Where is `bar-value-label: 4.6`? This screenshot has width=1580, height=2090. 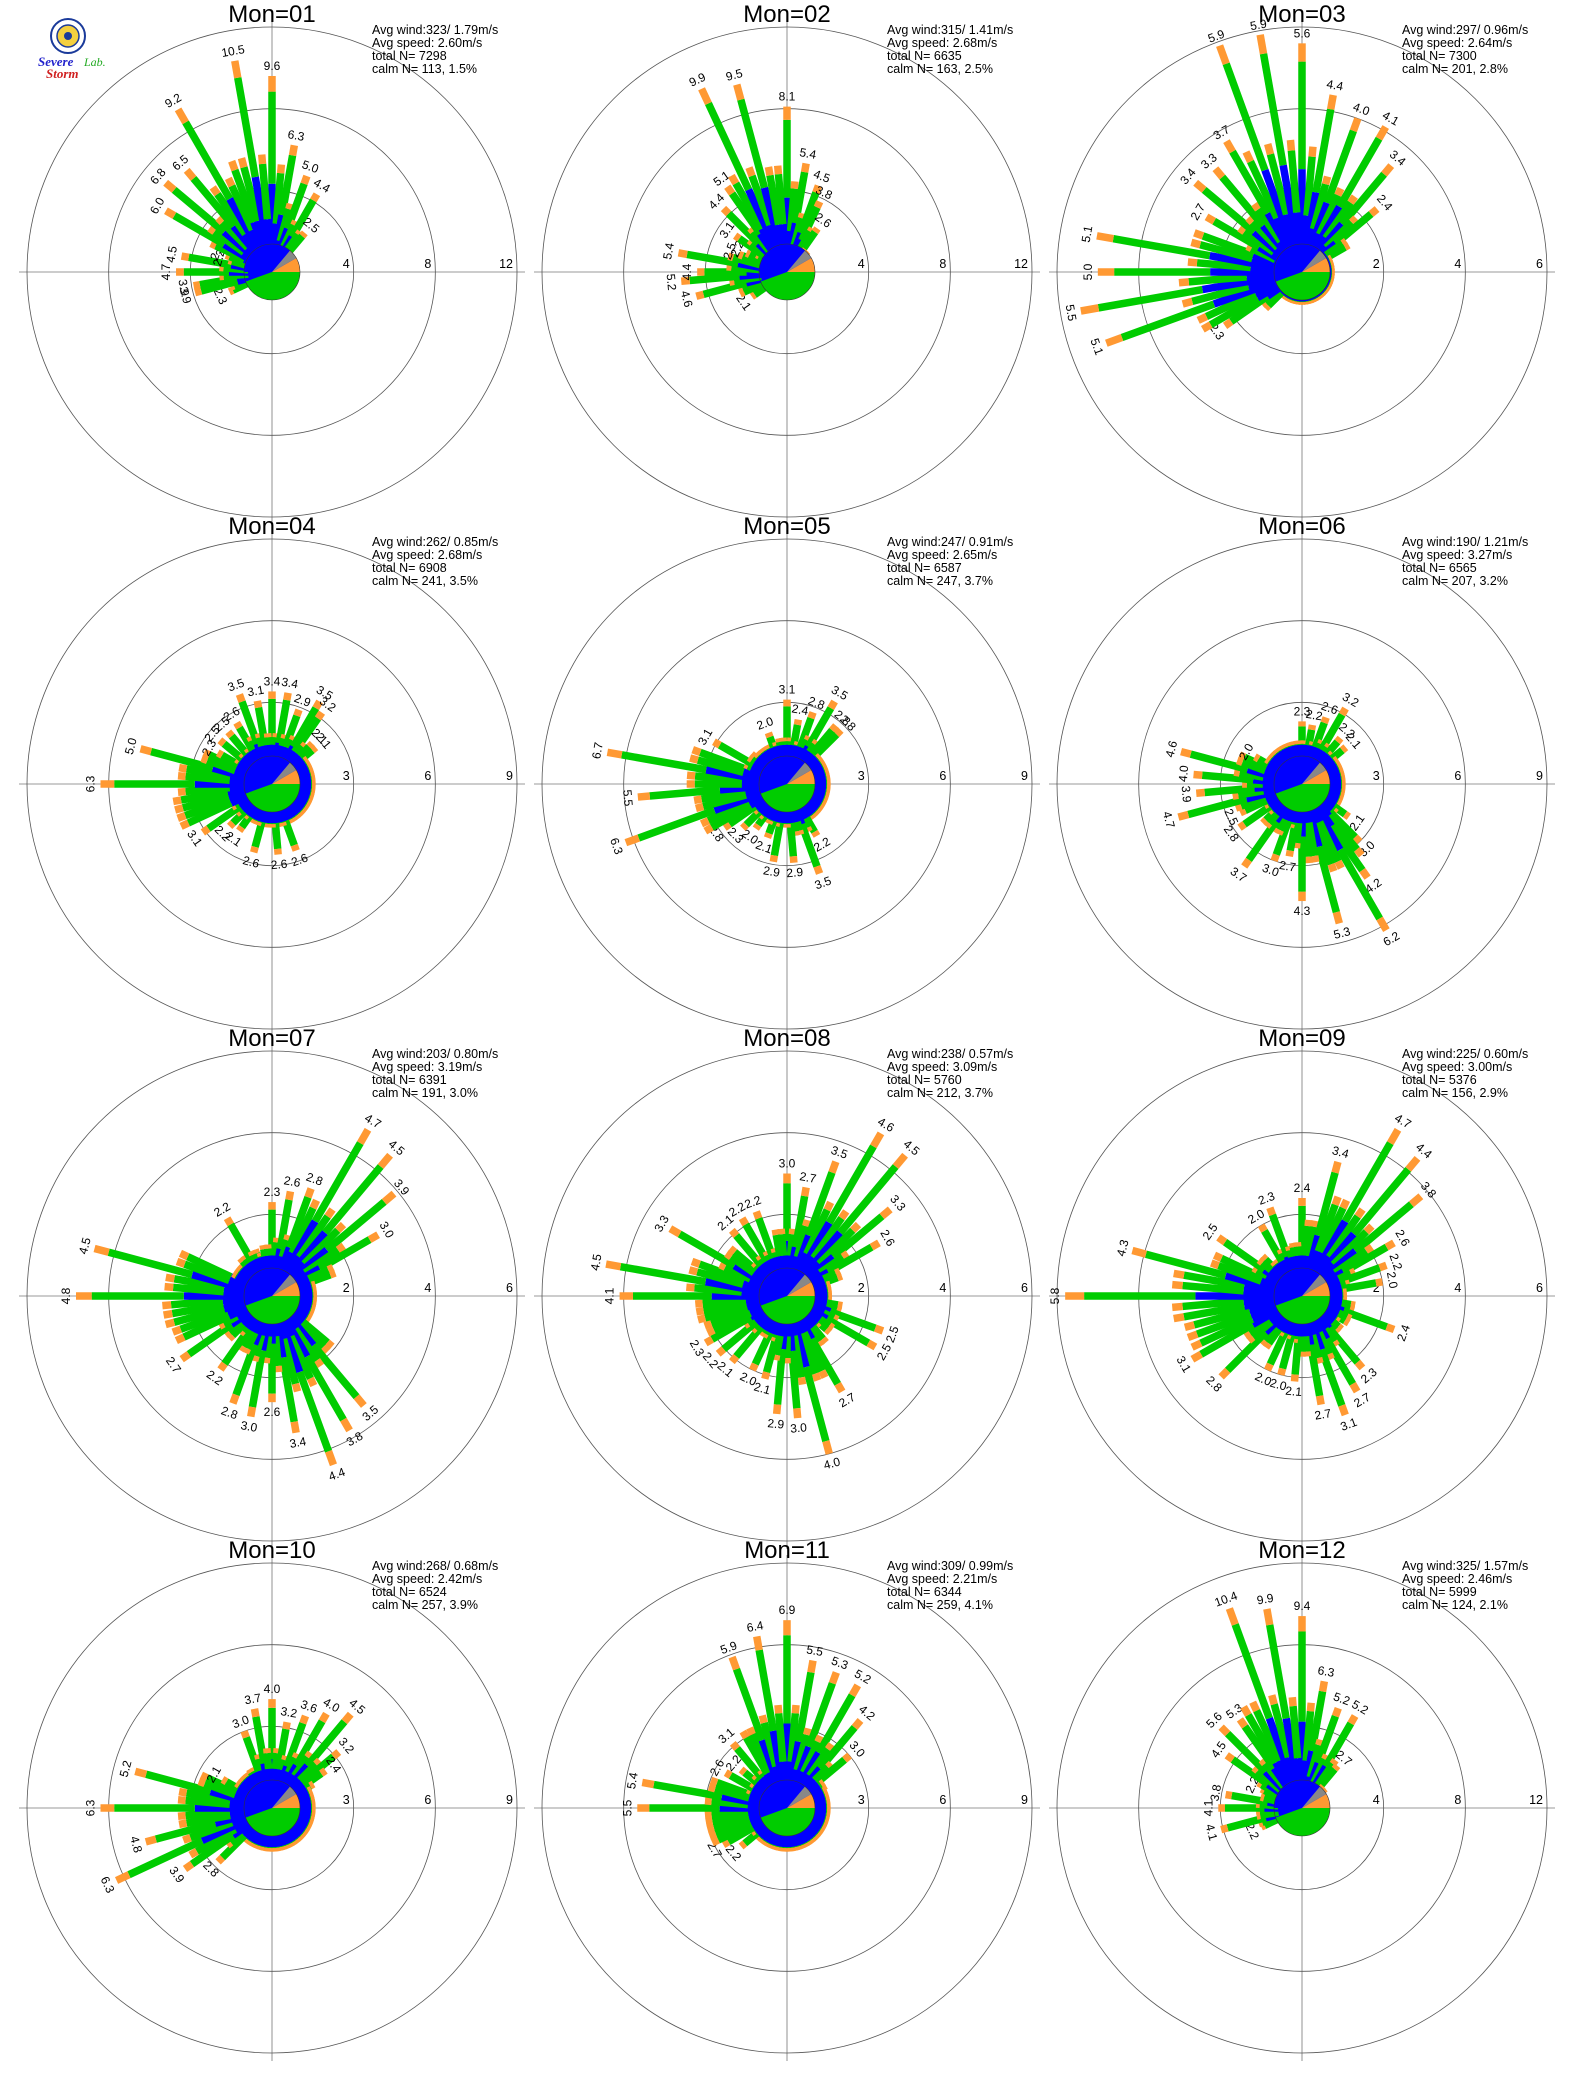
bar-value-label: 4.6 is located at coordinates (1171, 749).